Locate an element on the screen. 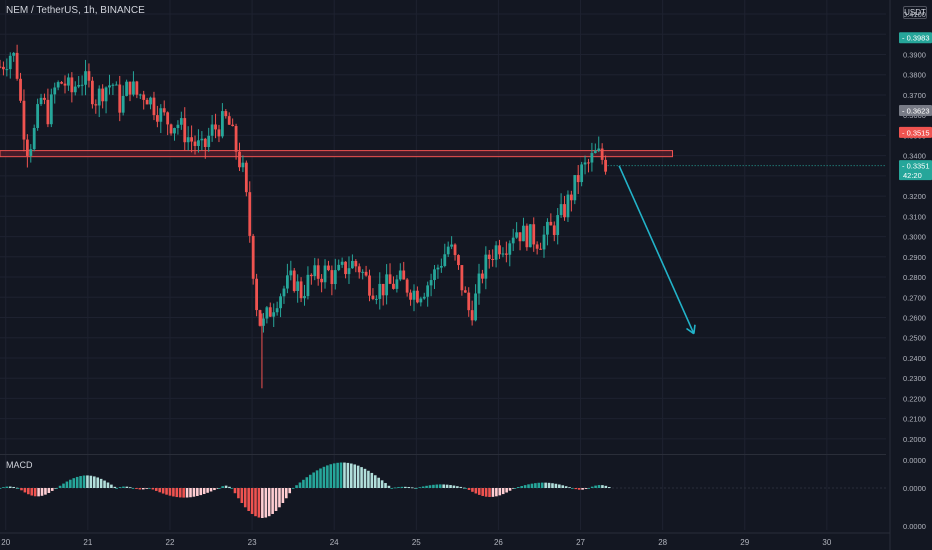  y-tick-label: 0.2600 is located at coordinates (914, 318).